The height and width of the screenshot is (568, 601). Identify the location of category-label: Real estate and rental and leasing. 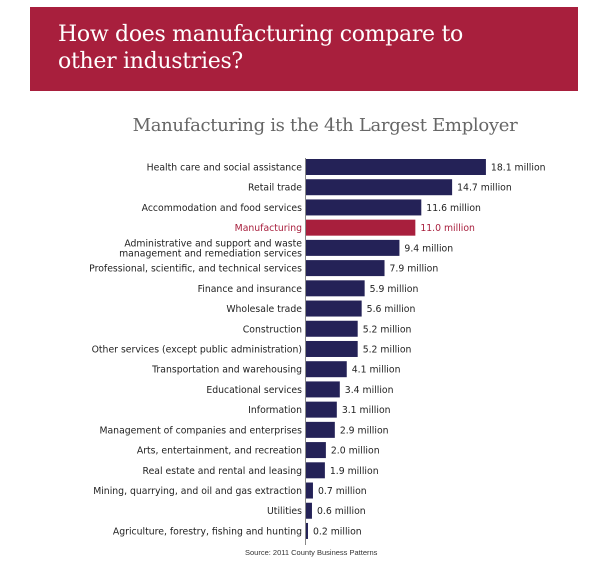
(223, 471).